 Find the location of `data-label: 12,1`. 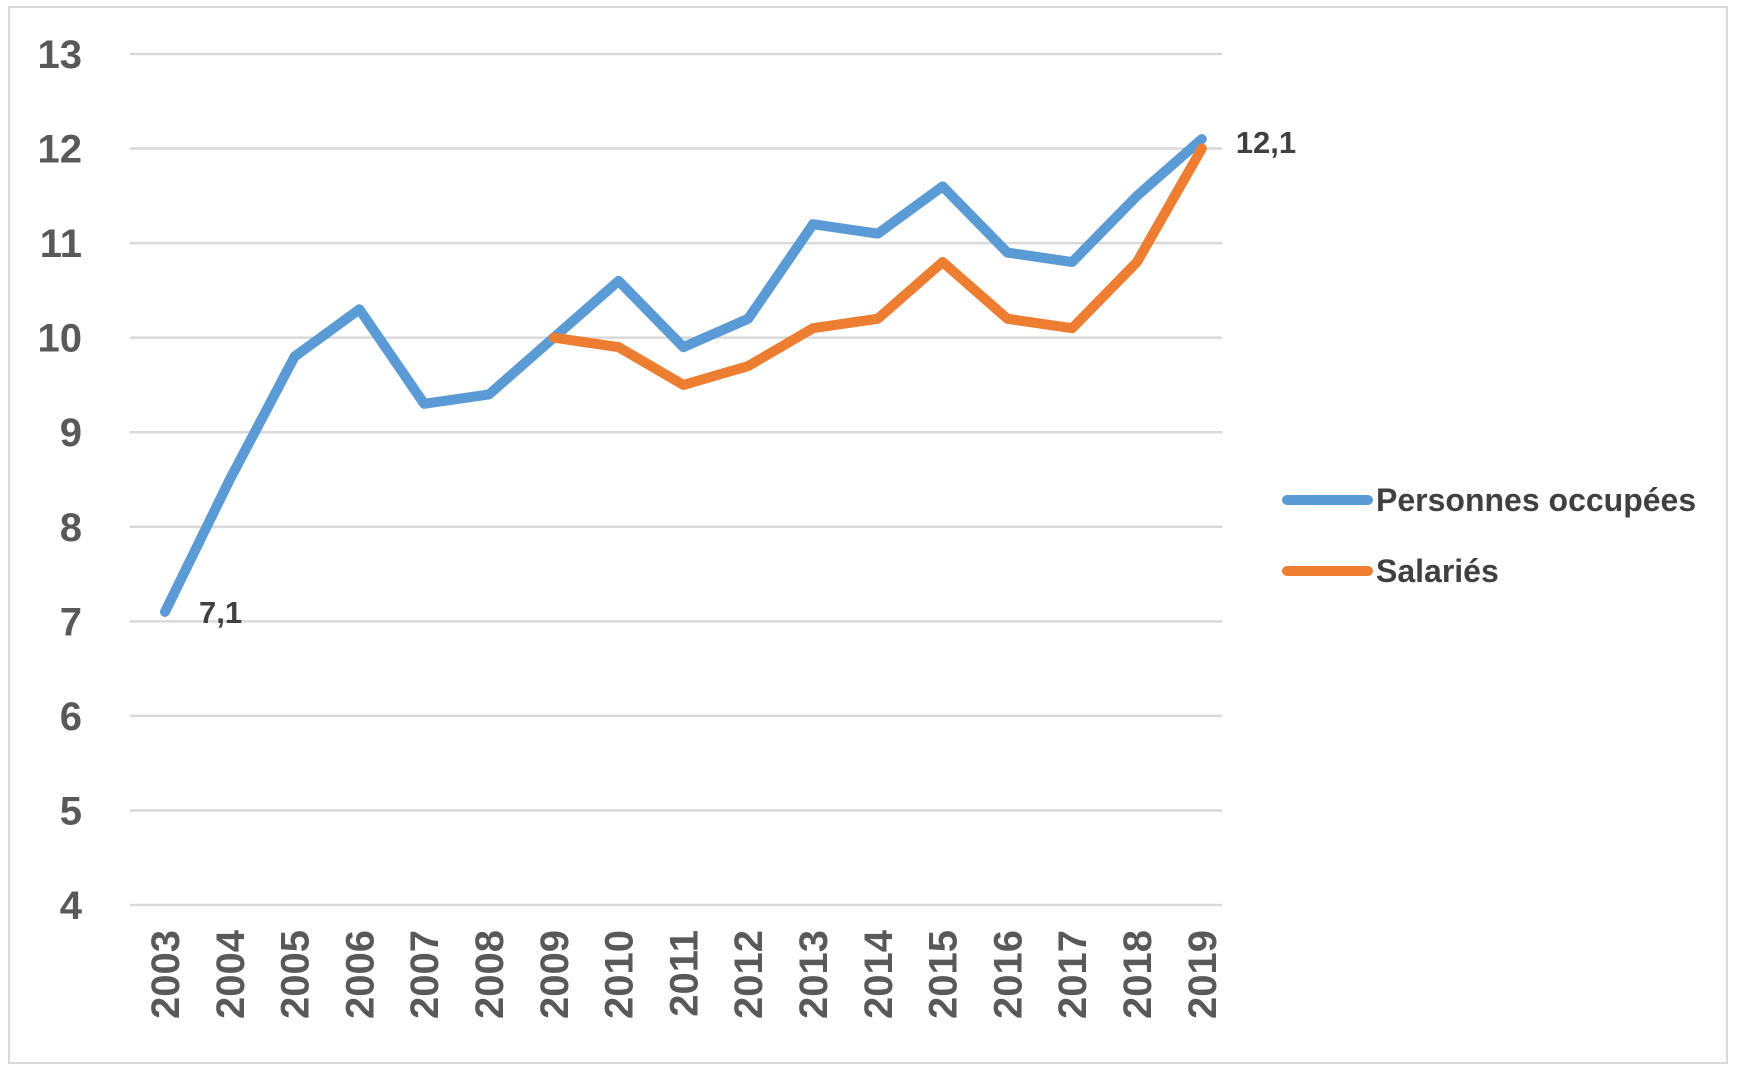

data-label: 12,1 is located at coordinates (1266, 142).